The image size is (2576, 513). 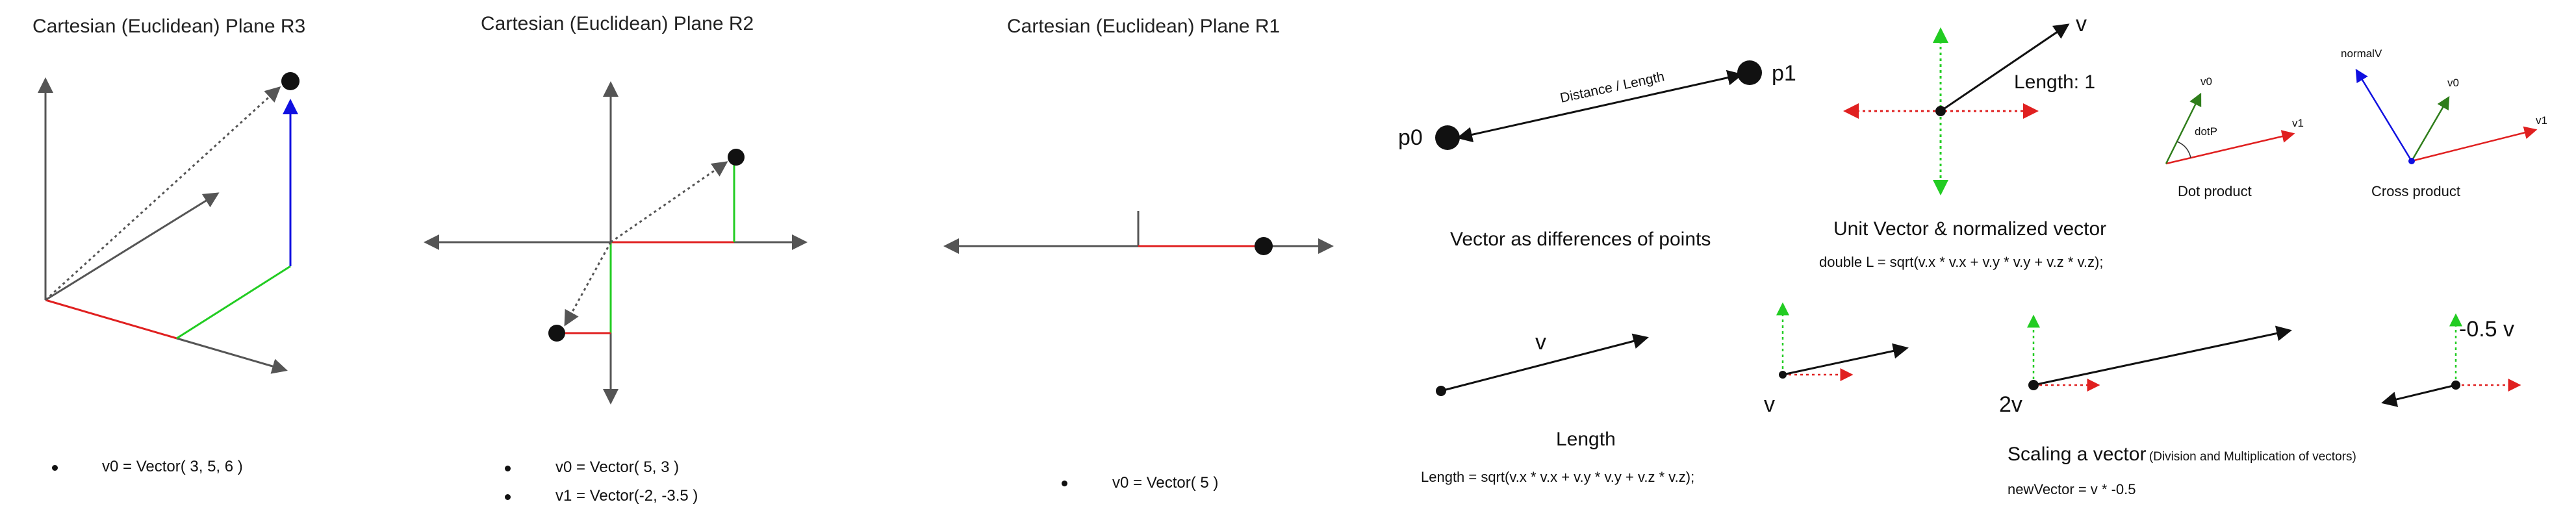 I want to click on cross-normal-label: normalV, so click(x=2361, y=53).